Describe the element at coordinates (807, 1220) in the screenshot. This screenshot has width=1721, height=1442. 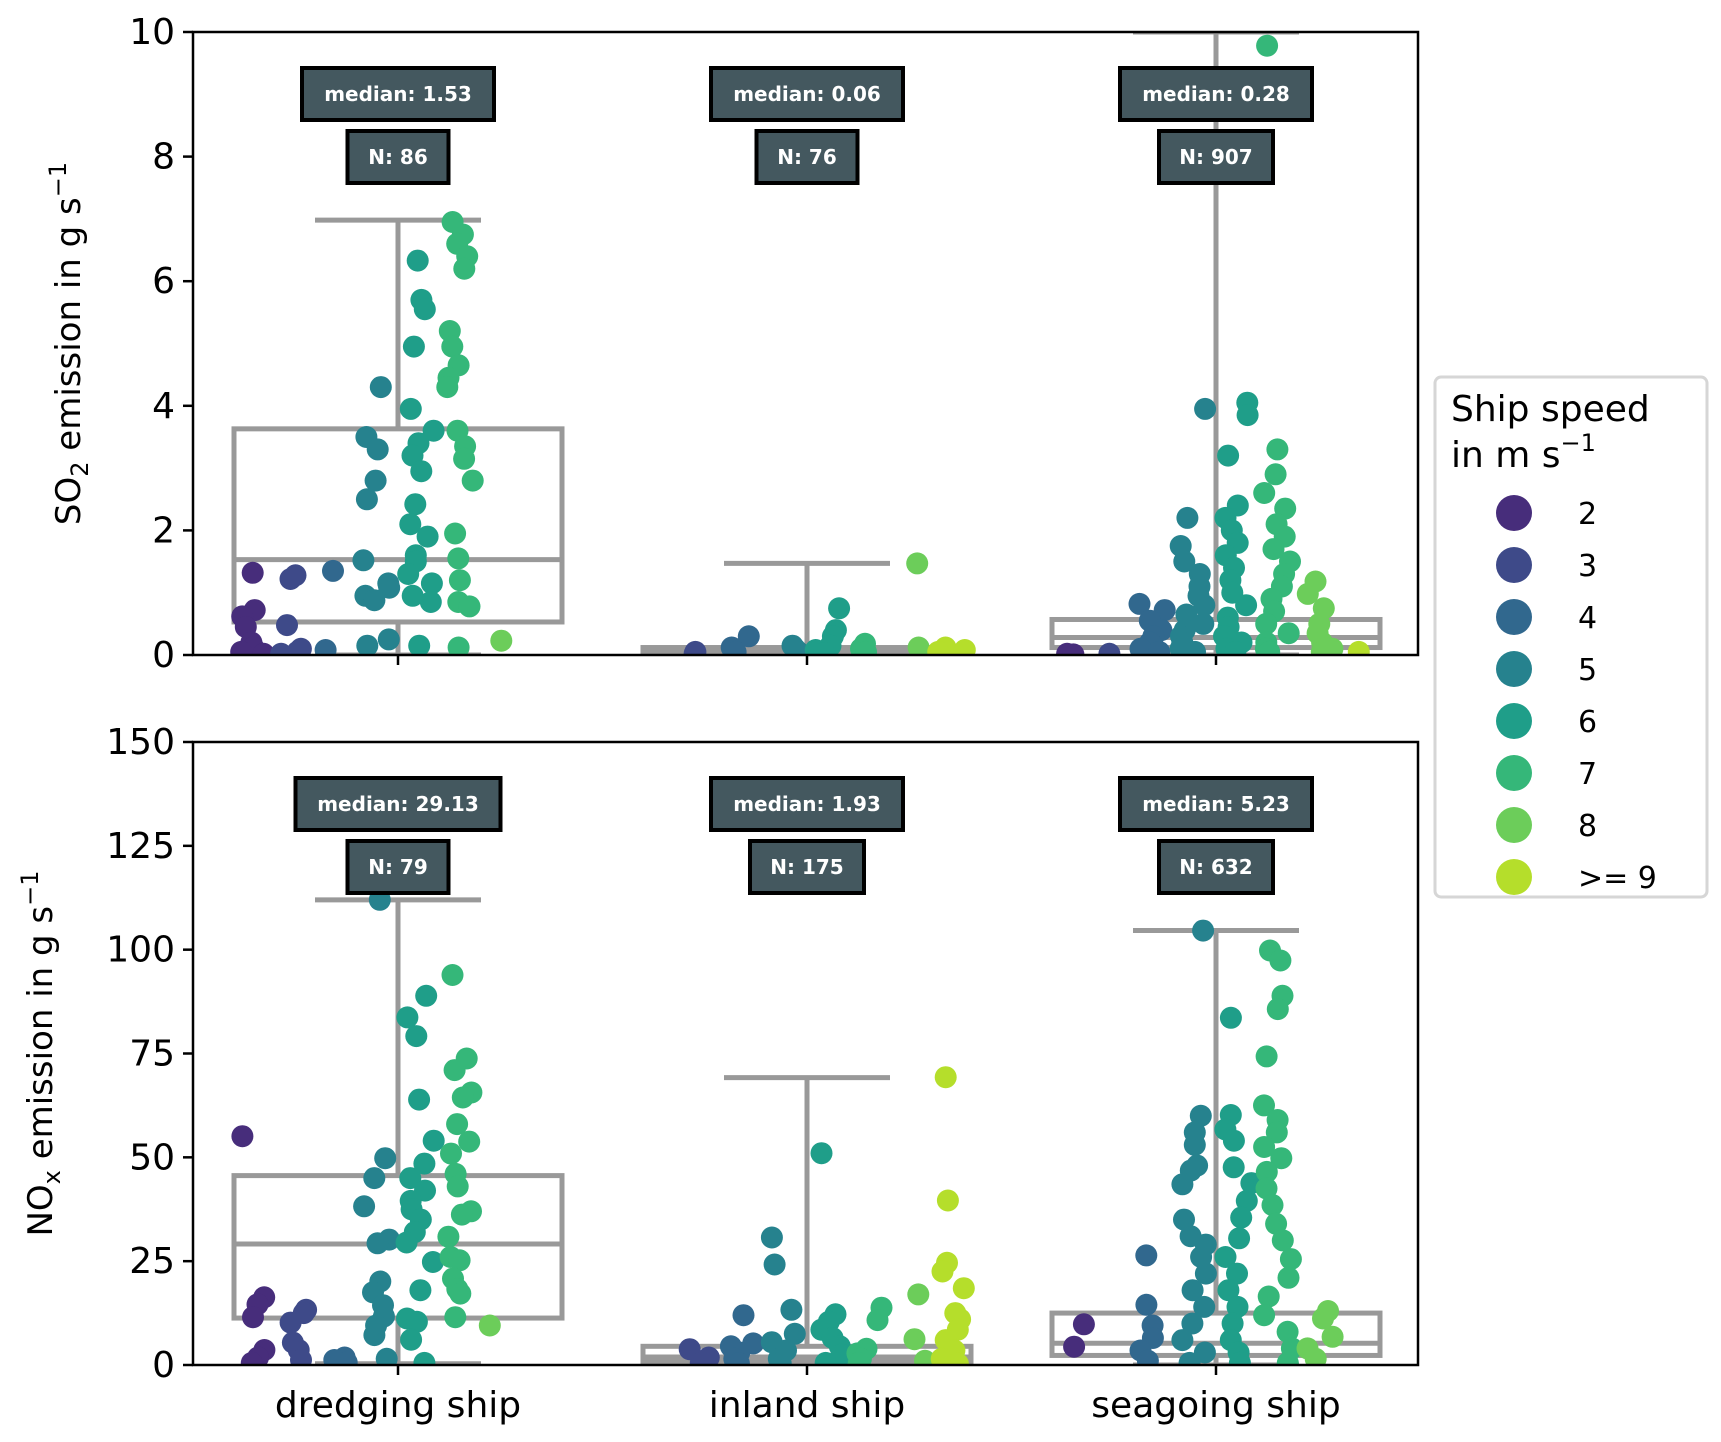
I see `boxplot-inland-ship` at that location.